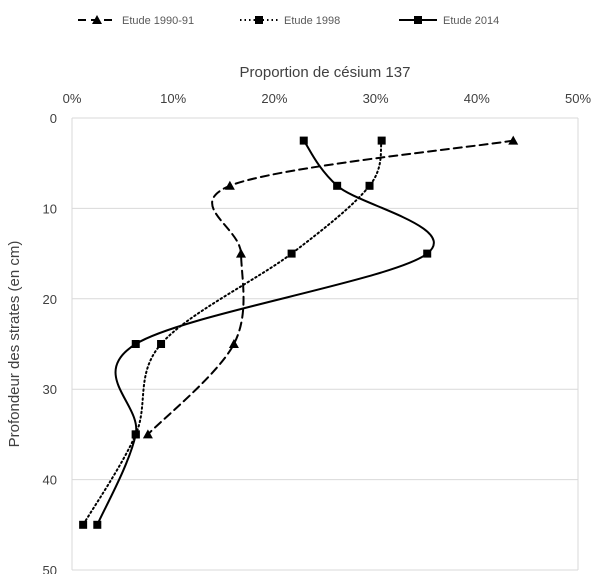  I want to click on legend: Etude 1990-91 Etude 1998 Etude 2014, so click(288, 21).